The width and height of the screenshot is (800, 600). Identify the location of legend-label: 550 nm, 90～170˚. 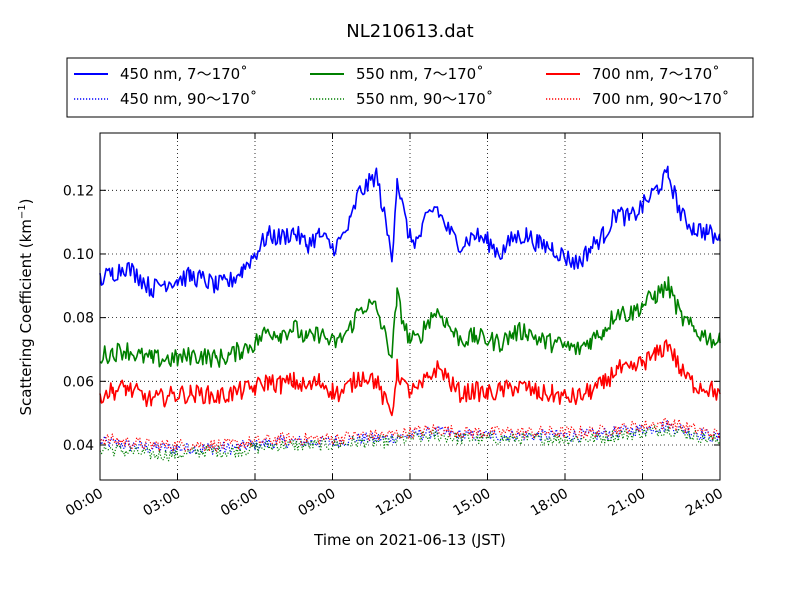
(424, 99).